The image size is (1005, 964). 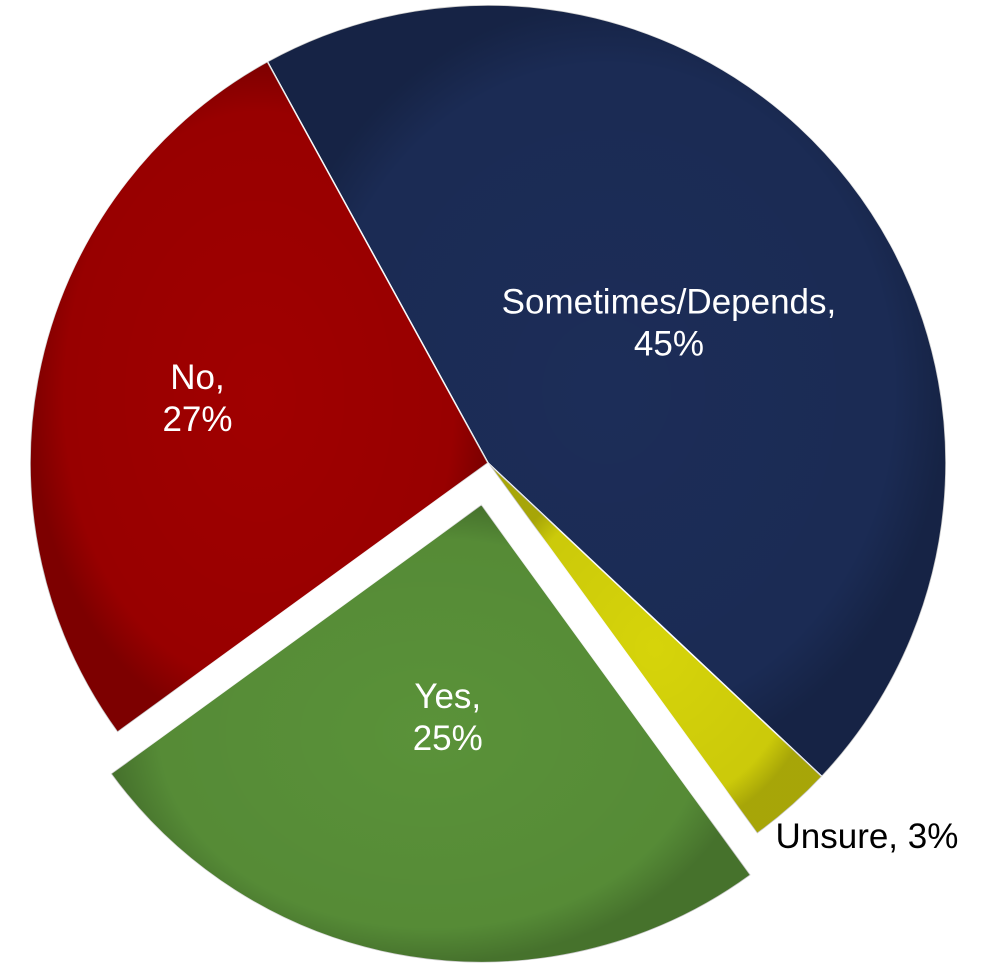 I want to click on slice-label-name: Yes,, so click(x=447, y=696).